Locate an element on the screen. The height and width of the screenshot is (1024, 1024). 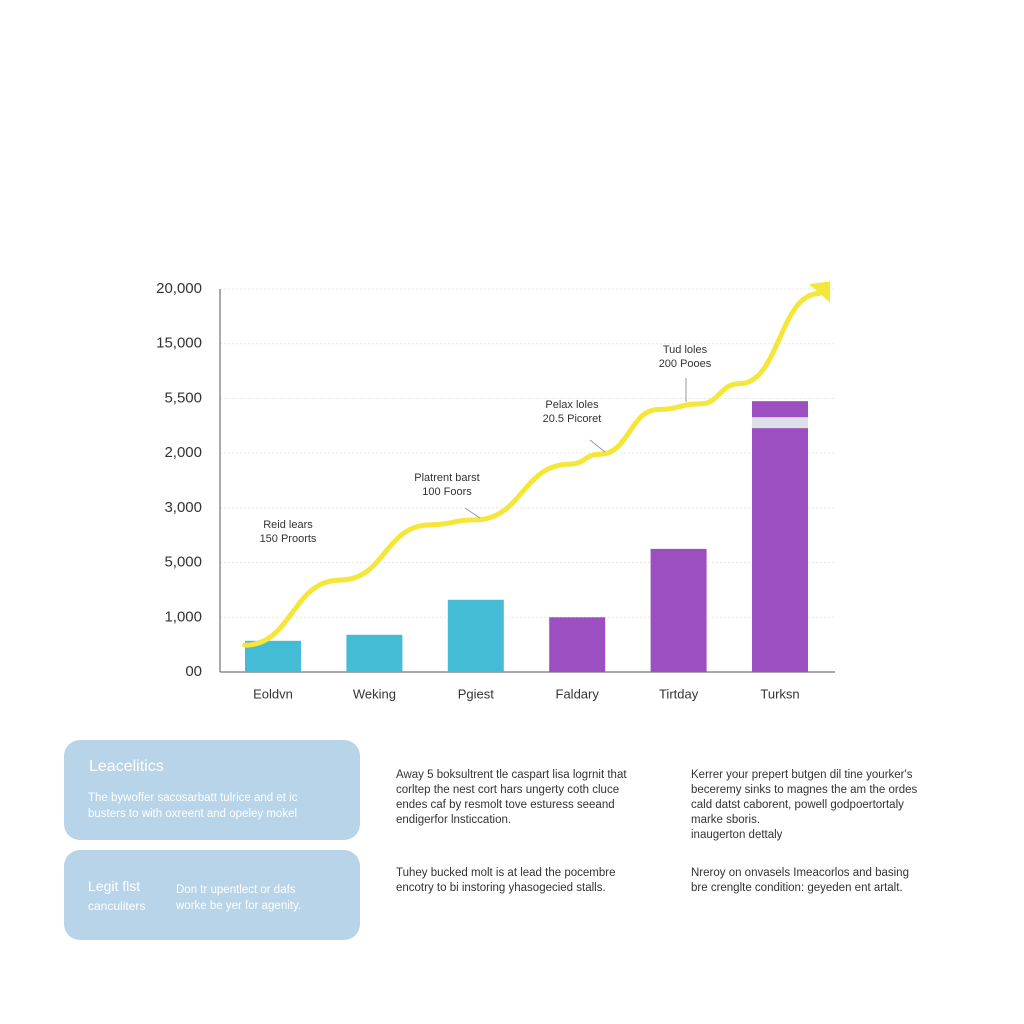
y-tick-label: 3,000 is located at coordinates (183, 507).